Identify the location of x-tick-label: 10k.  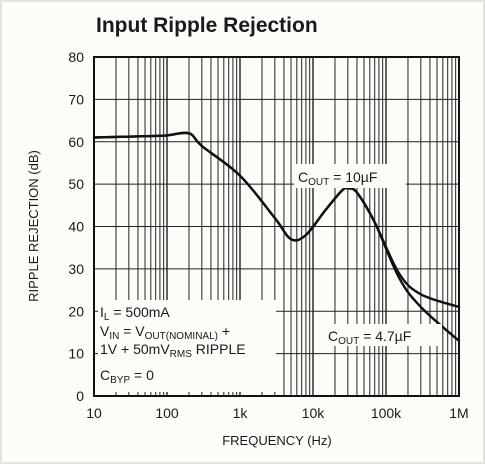
(314, 413).